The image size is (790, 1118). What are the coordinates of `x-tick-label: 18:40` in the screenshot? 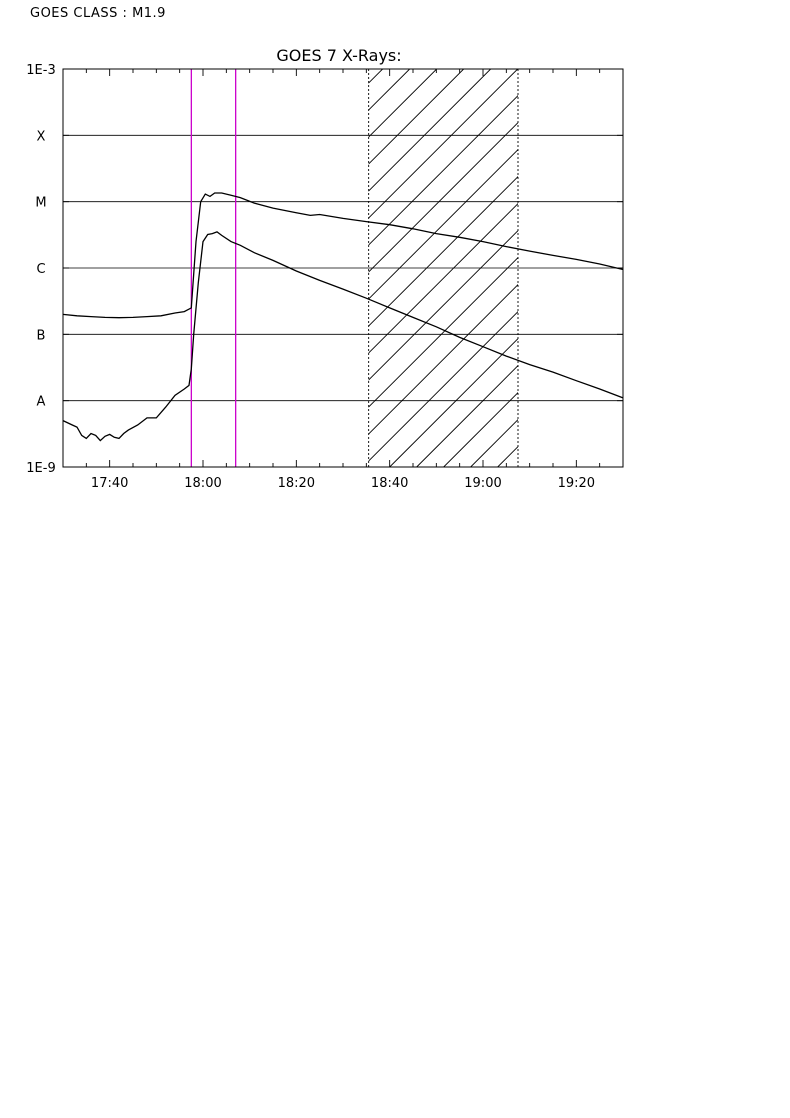 It's located at (389, 483).